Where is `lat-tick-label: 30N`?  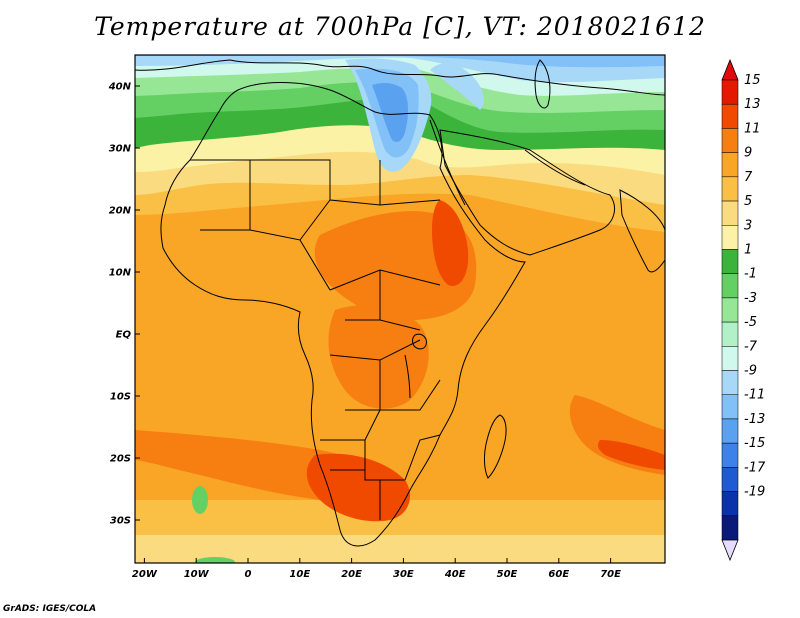 lat-tick-label: 30N is located at coordinates (120, 149).